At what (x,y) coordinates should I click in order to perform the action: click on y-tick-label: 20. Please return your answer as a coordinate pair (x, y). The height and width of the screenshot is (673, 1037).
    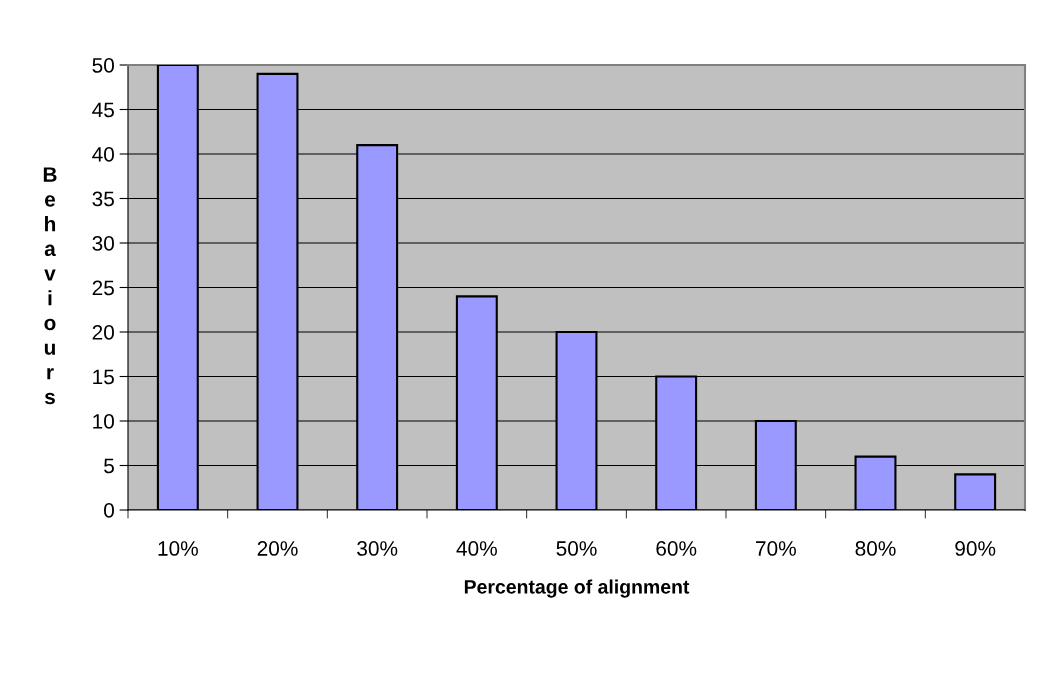
    Looking at the image, I should click on (103, 332).